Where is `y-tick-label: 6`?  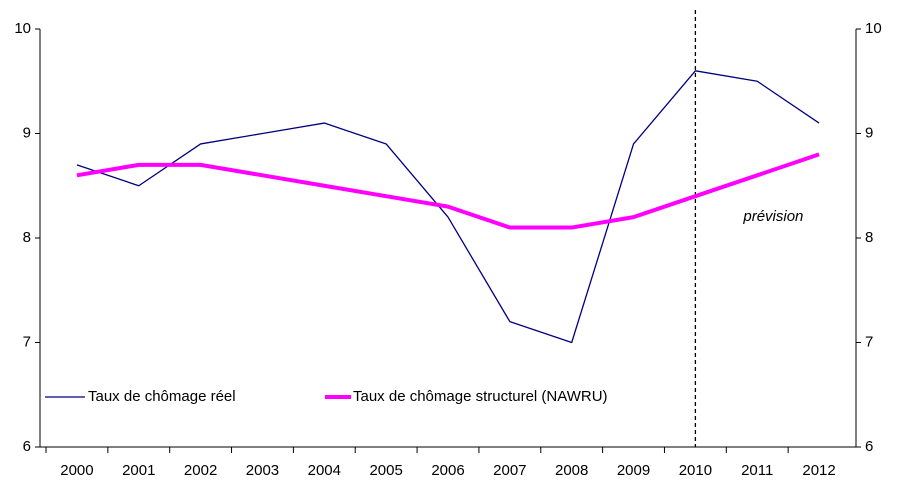
y-tick-label: 6 is located at coordinates (27, 446).